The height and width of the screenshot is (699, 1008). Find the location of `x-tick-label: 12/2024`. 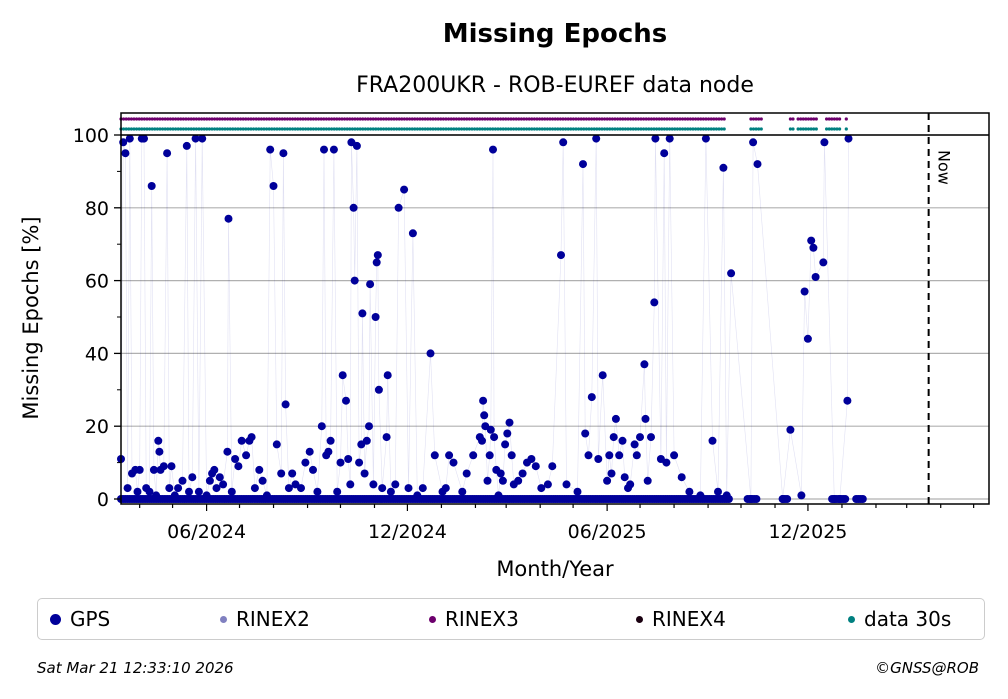

x-tick-label: 12/2024 is located at coordinates (407, 532).